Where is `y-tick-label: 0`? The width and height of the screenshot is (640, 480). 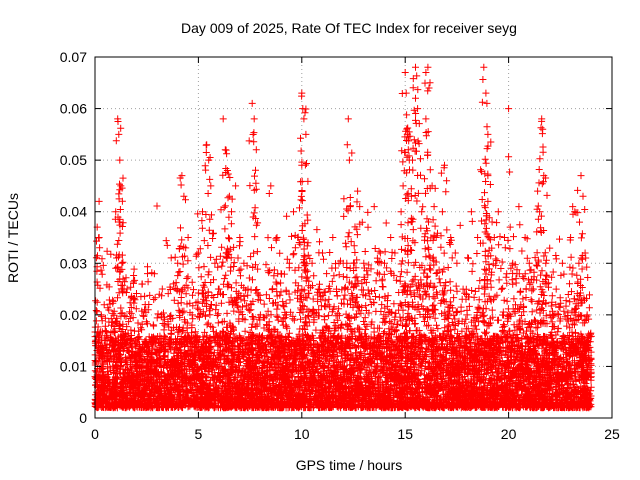 y-tick-label: 0 is located at coordinates (83, 418).